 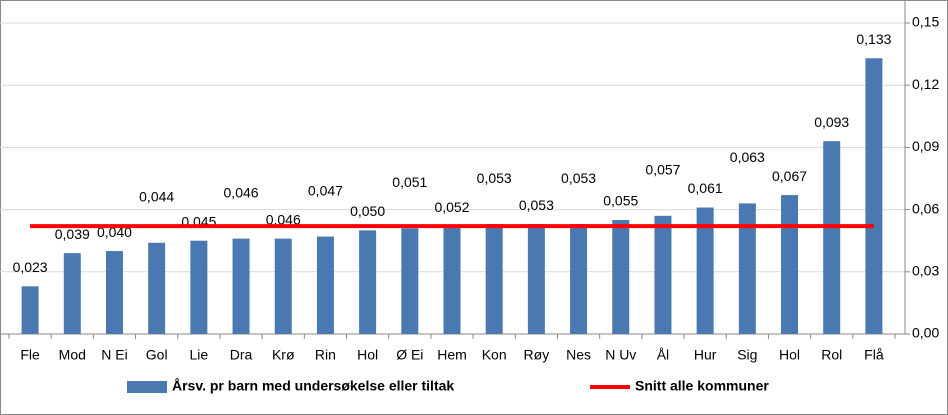 What do you see at coordinates (831, 355) in the screenshot?
I see `x-tick-label: Rol` at bounding box center [831, 355].